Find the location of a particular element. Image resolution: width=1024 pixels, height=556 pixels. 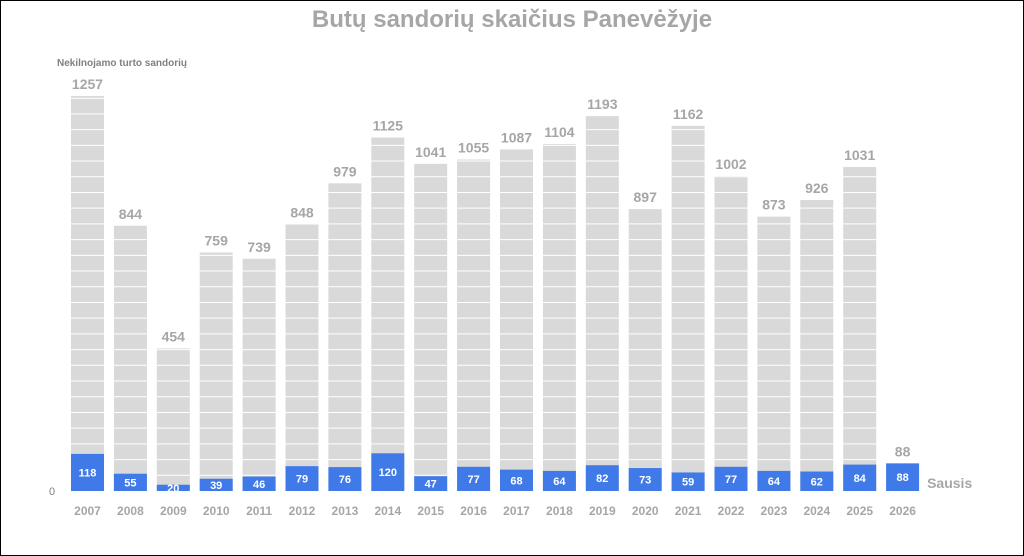

january-value-label: 84 is located at coordinates (860, 479).